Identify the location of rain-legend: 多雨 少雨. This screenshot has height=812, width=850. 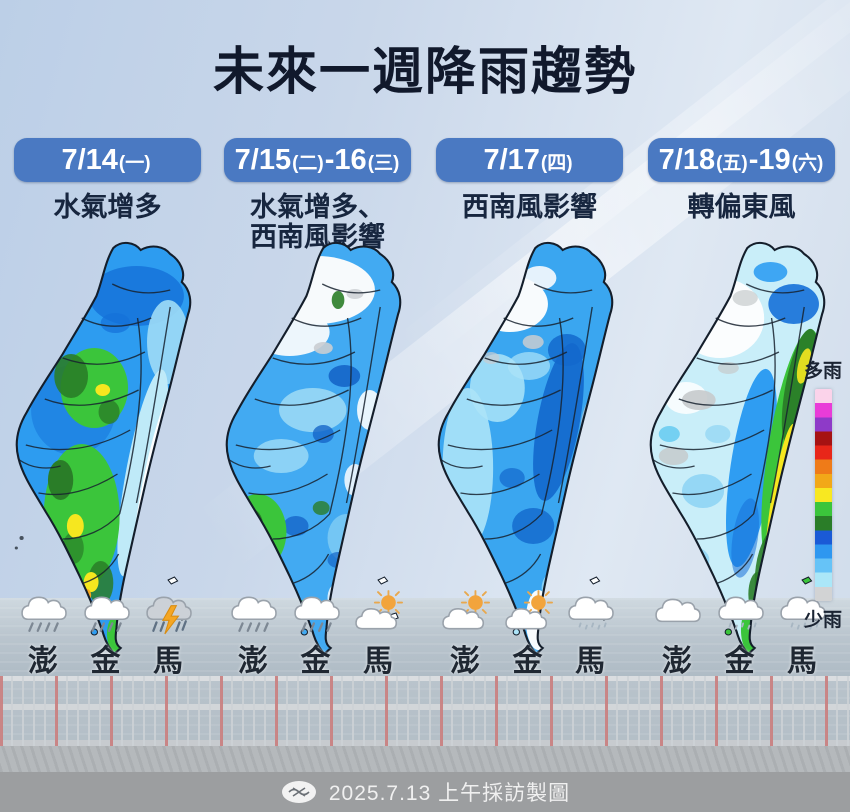
(823, 494).